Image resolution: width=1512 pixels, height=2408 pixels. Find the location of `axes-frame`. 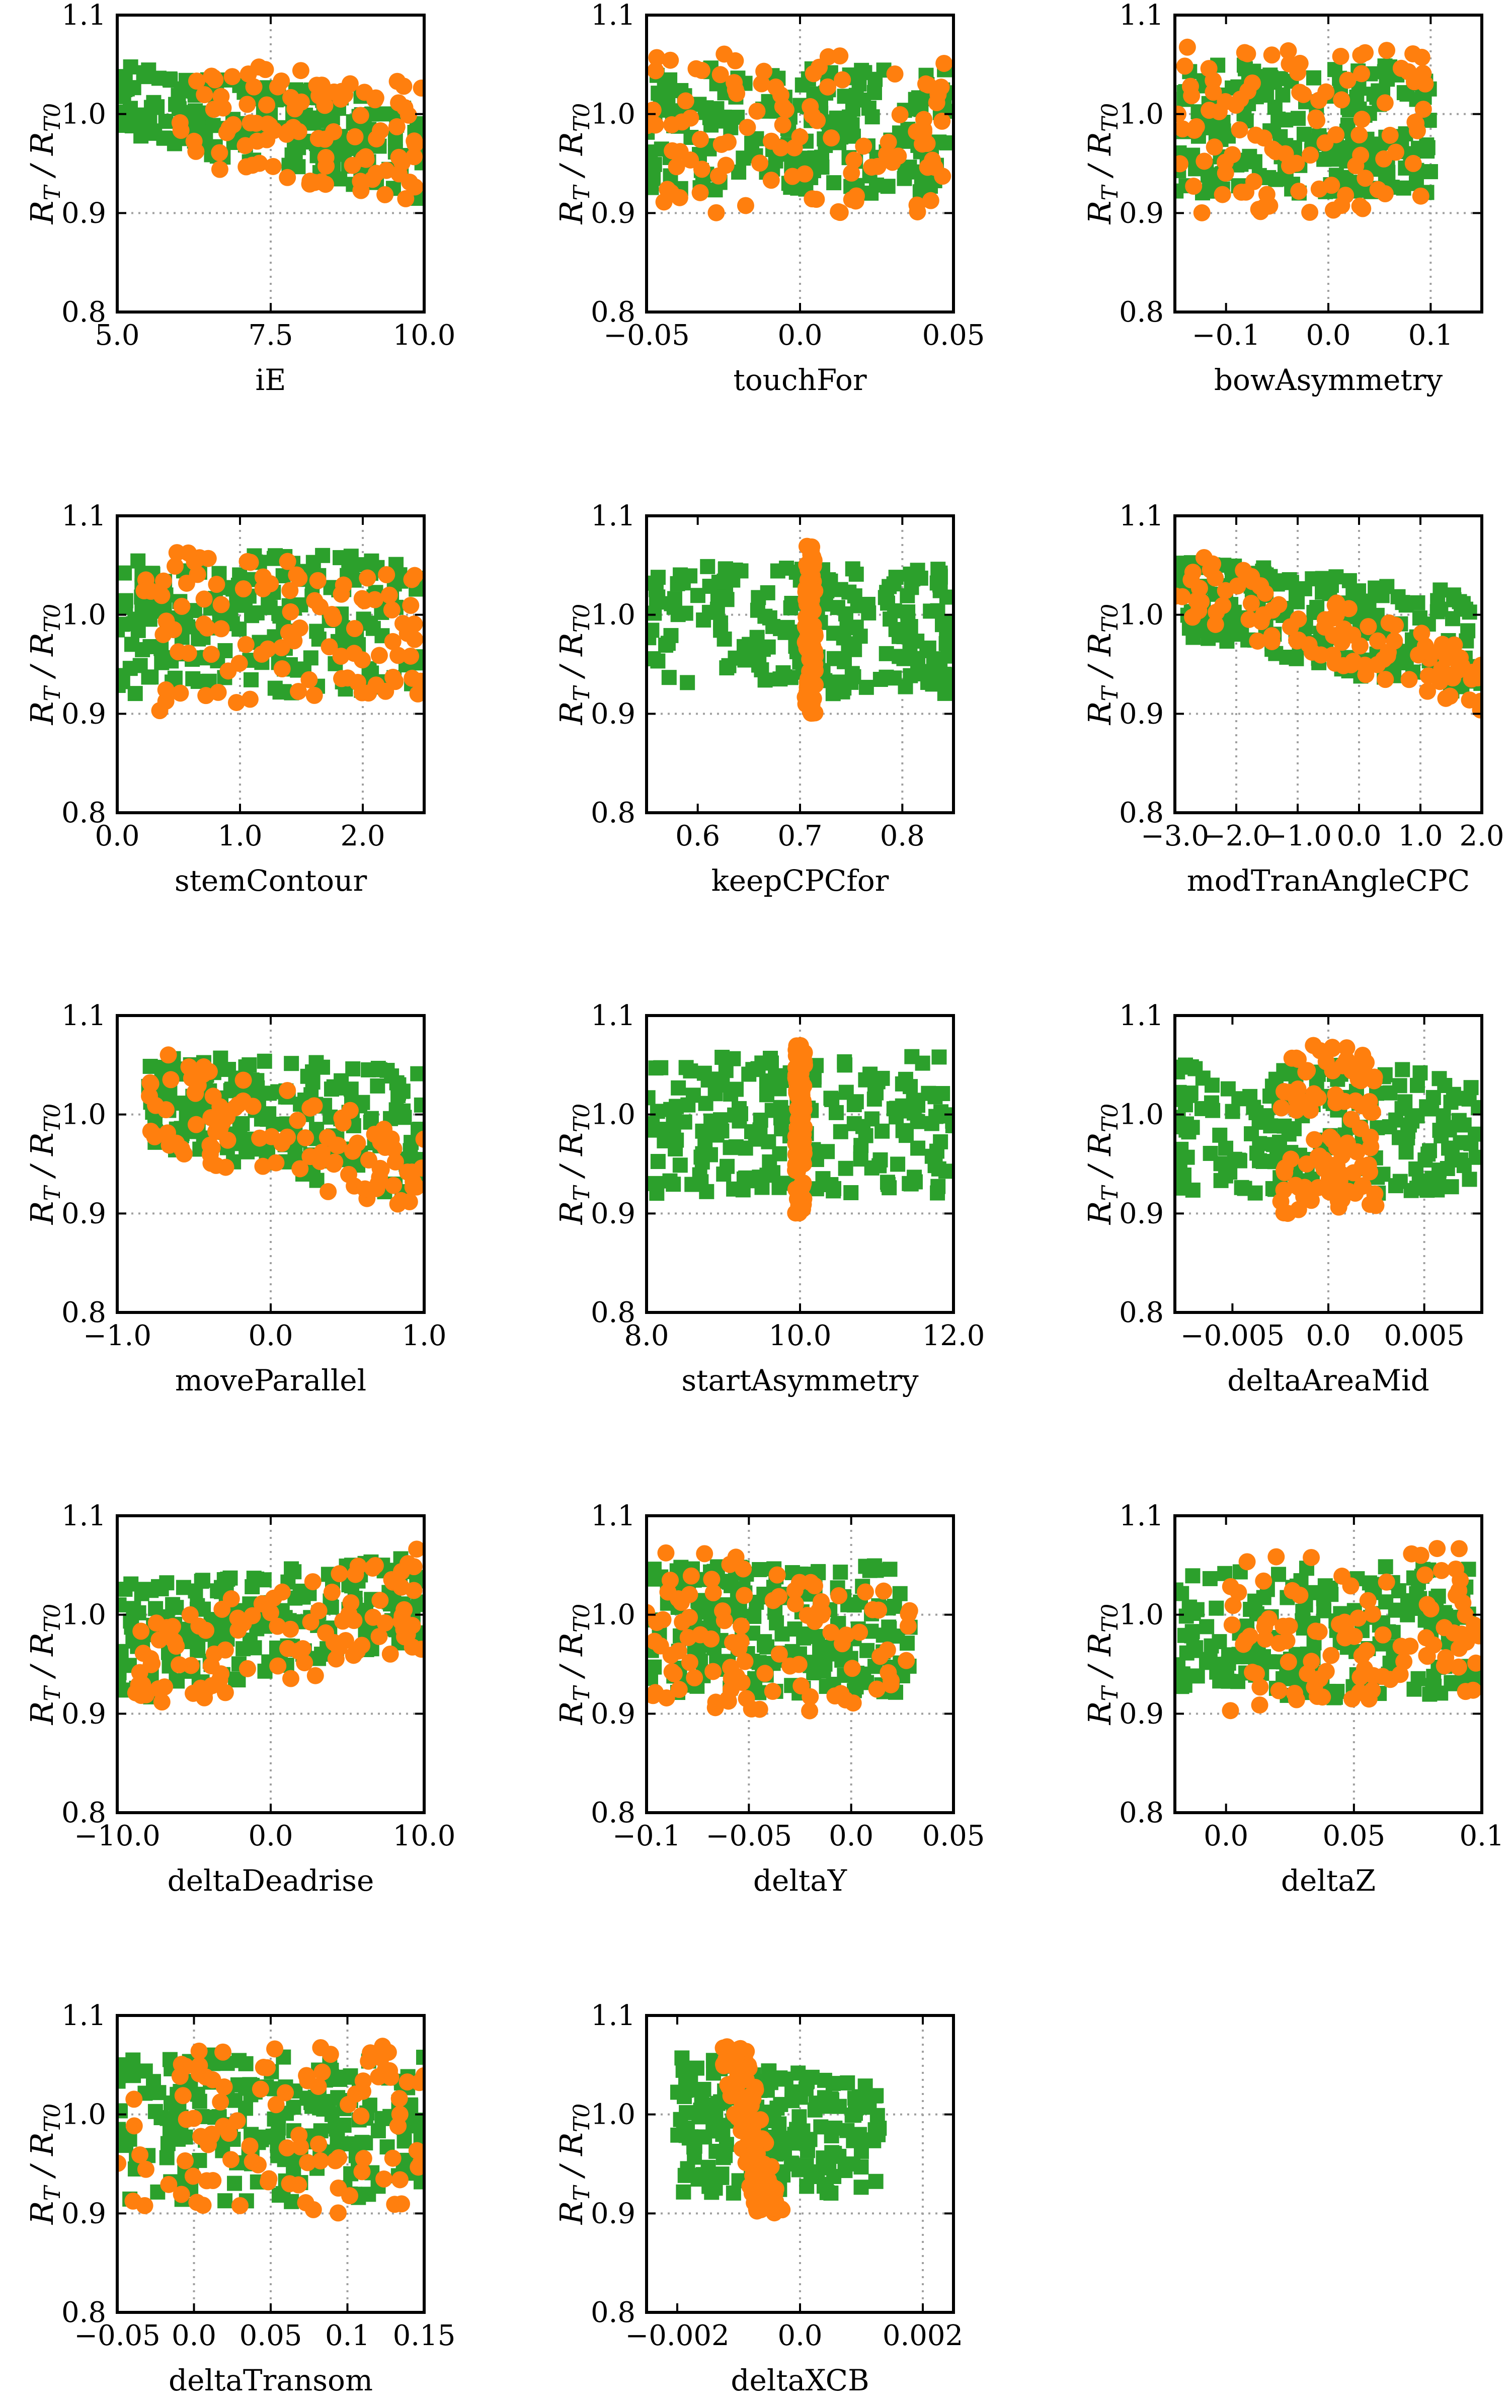

axes-frame is located at coordinates (800, 1664).